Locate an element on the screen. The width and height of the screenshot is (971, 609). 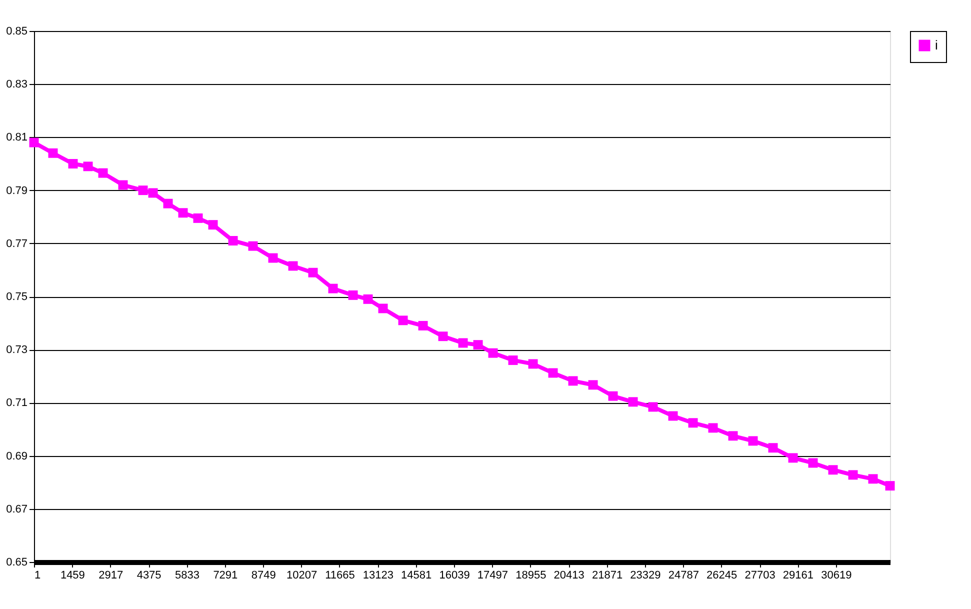
y-tick-label: 0.77 is located at coordinates (17, 244).